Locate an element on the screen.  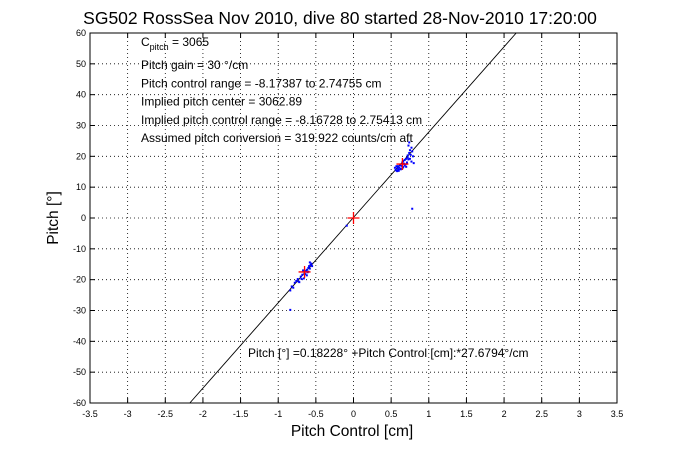
x-tick-label: -3 is located at coordinates (128, 414).